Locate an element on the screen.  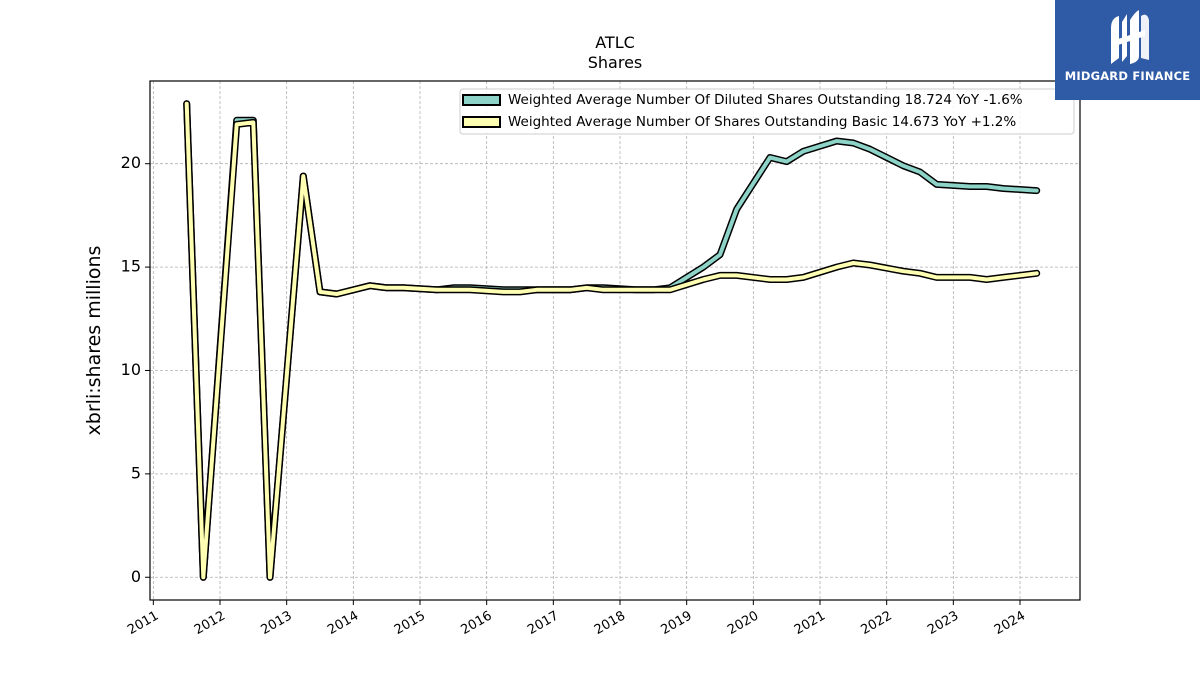
midgard-finance-logo: MIDGARD FINANCE is located at coordinates (1127, 50).